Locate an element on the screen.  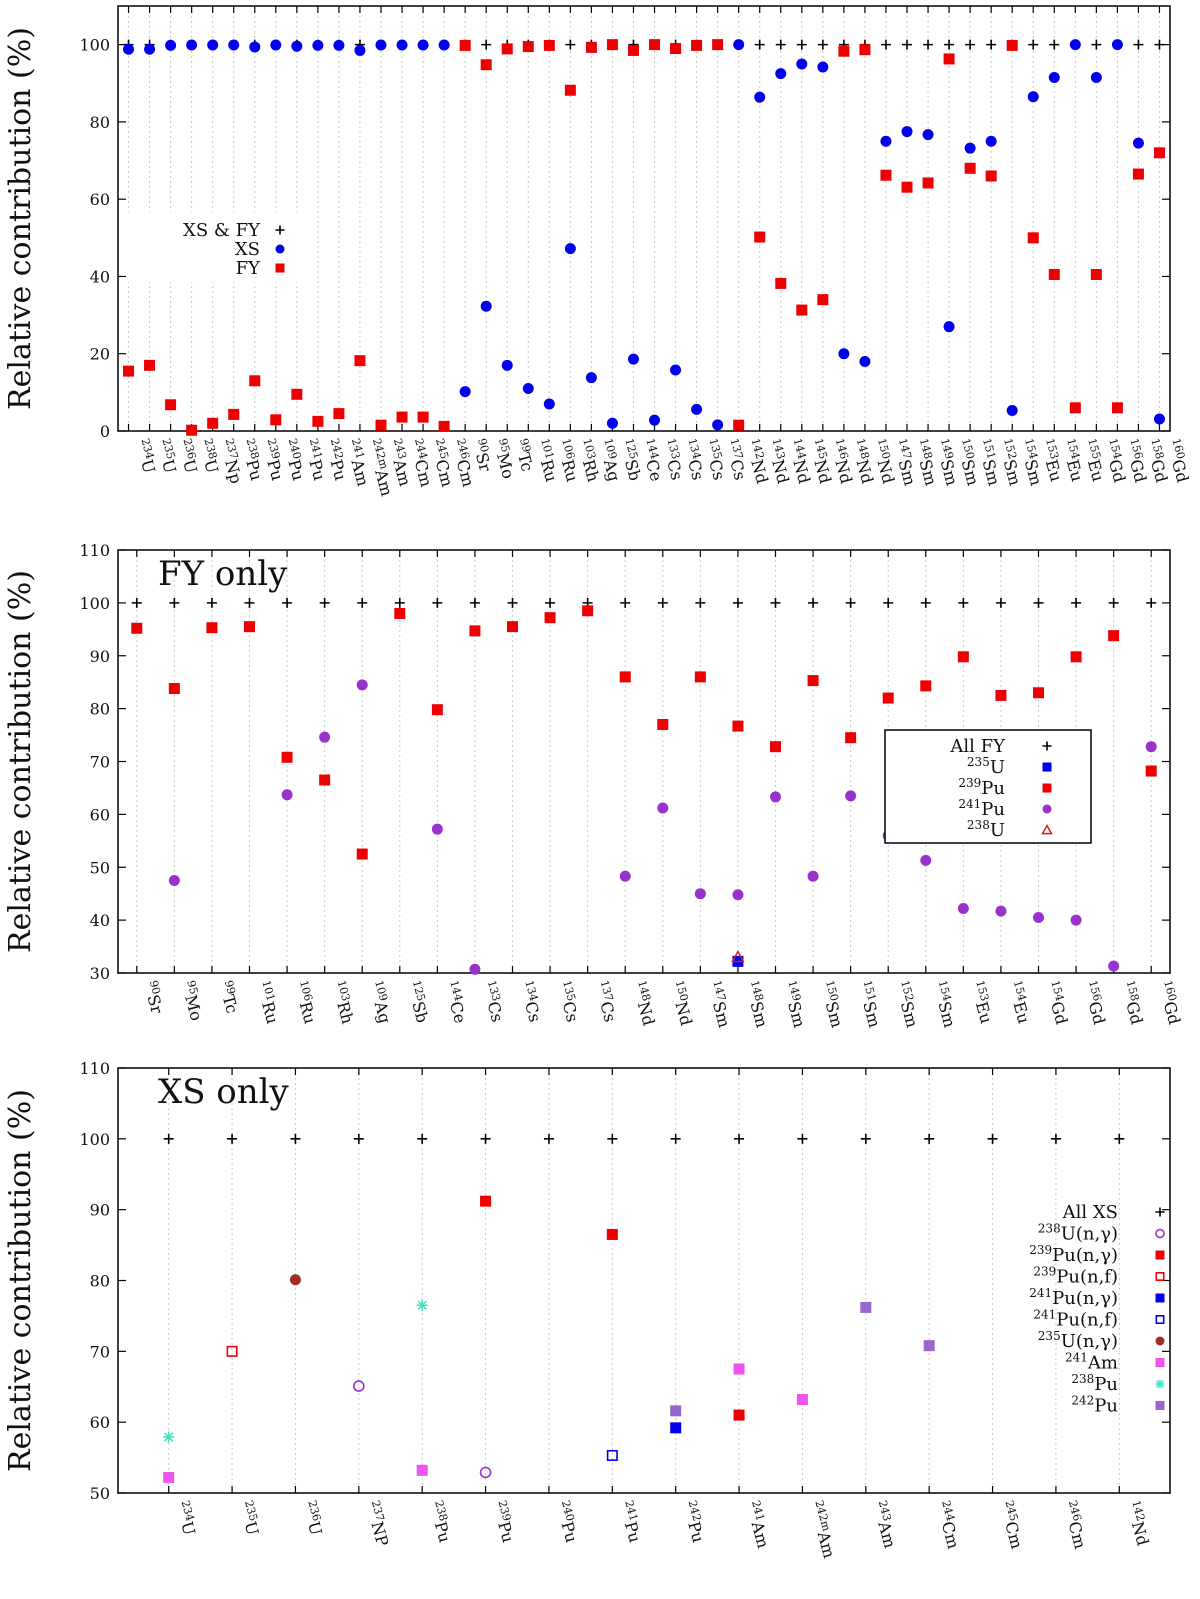
series-239pu-n-f- is located at coordinates (232, 1351).